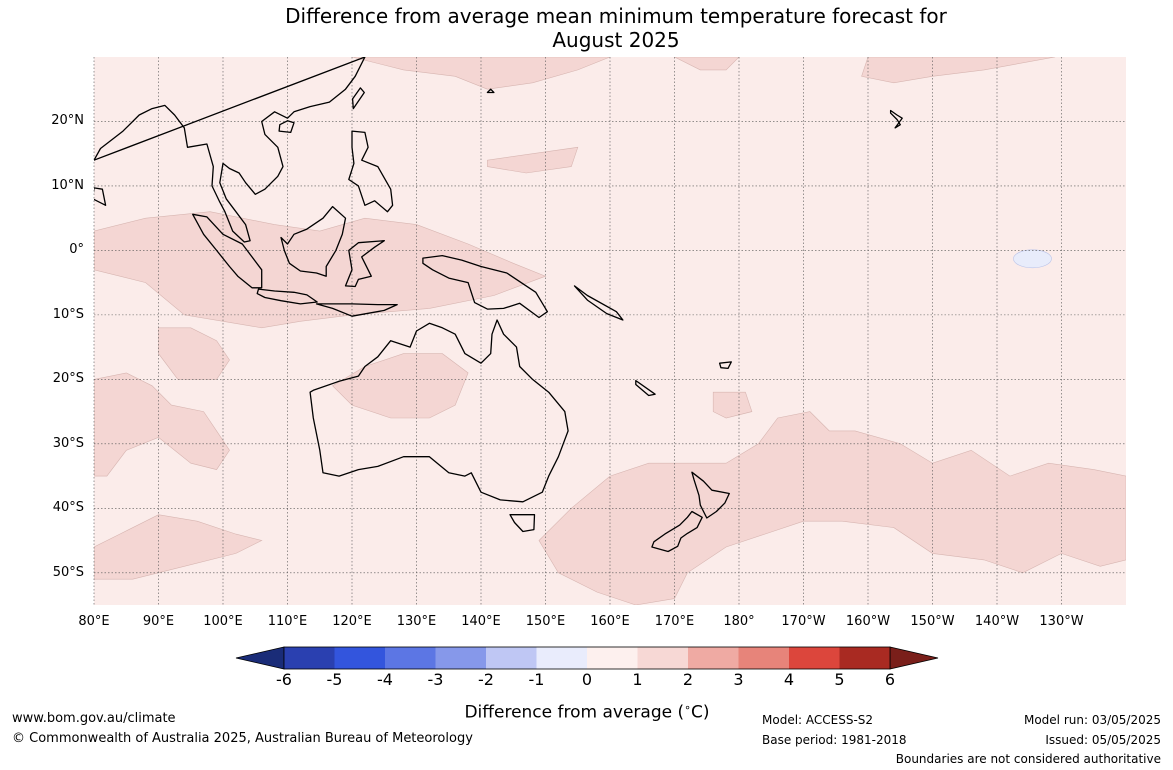 Image resolution: width=1173 pixels, height=770 pixels. I want to click on sulawesi-coastline, so click(364, 264).